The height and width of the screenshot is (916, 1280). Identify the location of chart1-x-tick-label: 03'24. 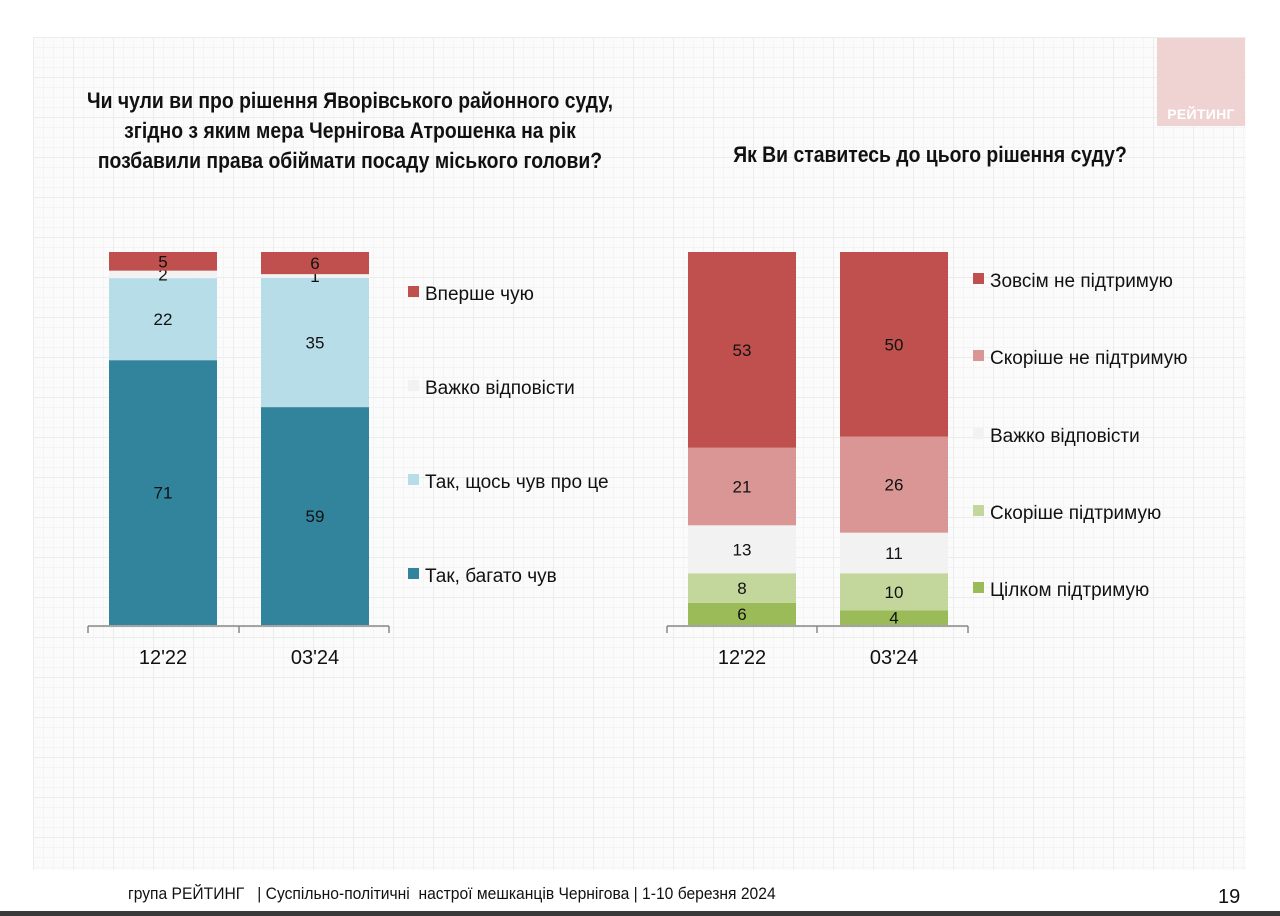
(315, 658).